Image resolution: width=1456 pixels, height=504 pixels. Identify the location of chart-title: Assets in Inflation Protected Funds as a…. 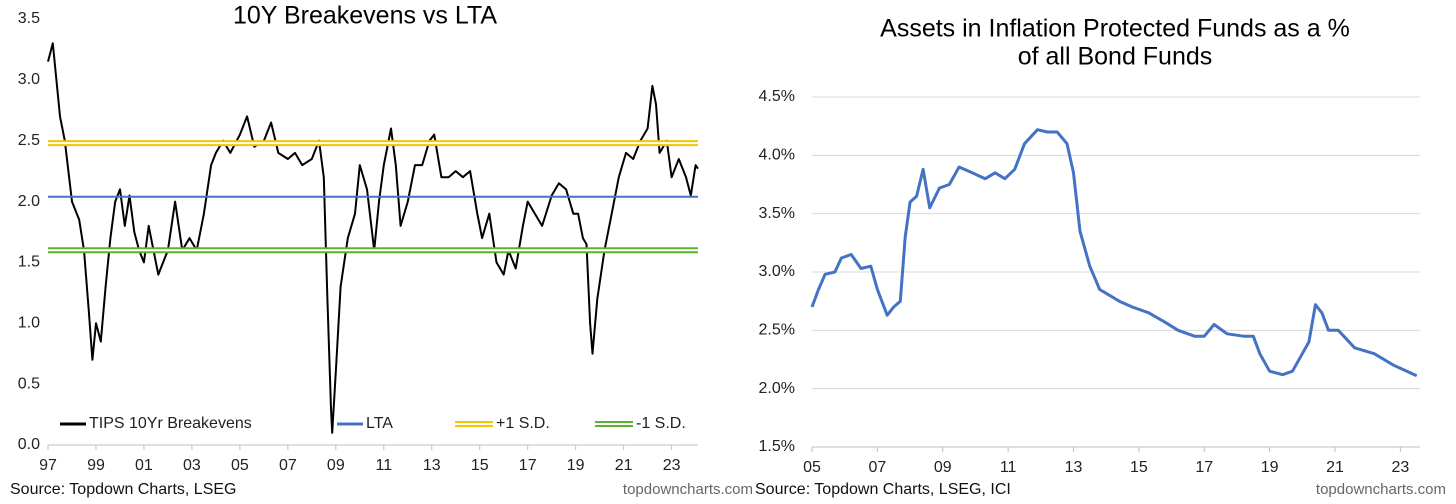
(1115, 29).